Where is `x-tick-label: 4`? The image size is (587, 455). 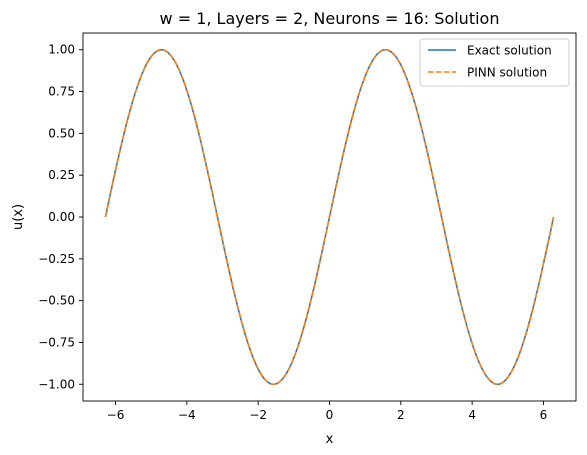
x-tick-label: 4 is located at coordinates (472, 415).